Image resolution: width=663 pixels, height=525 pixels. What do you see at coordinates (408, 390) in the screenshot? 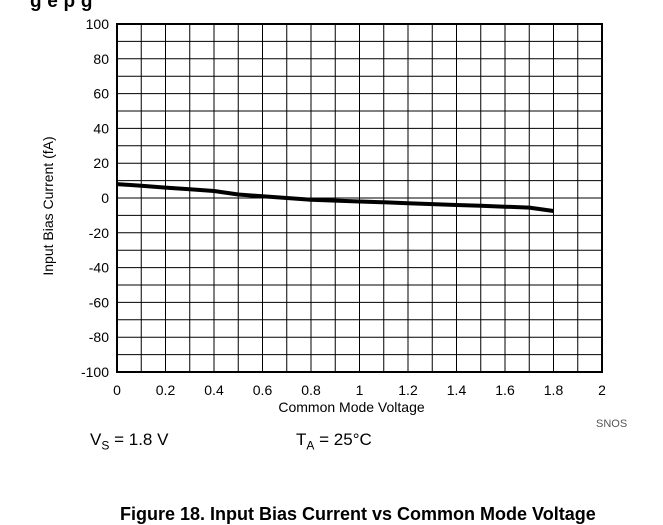
I see `x-tick-label: 1.2` at bounding box center [408, 390].